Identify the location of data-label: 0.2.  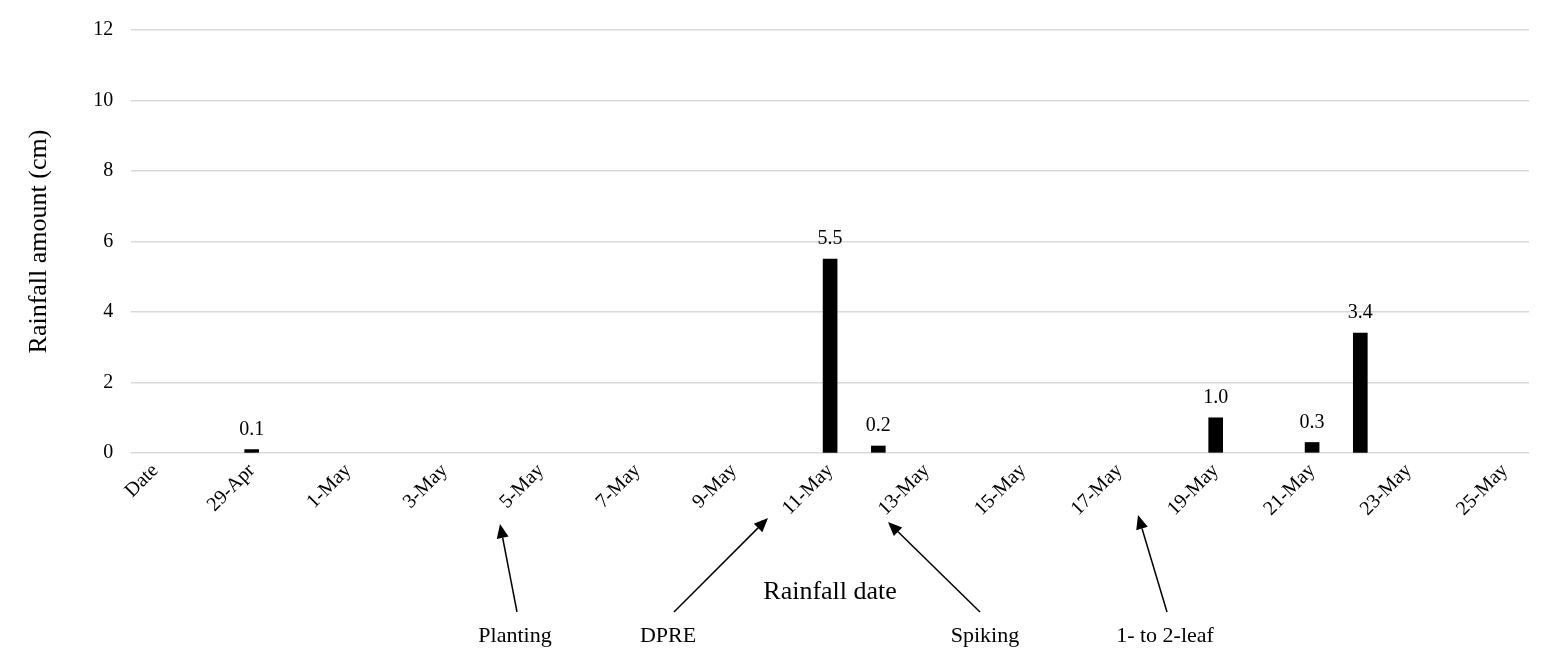
(878, 424).